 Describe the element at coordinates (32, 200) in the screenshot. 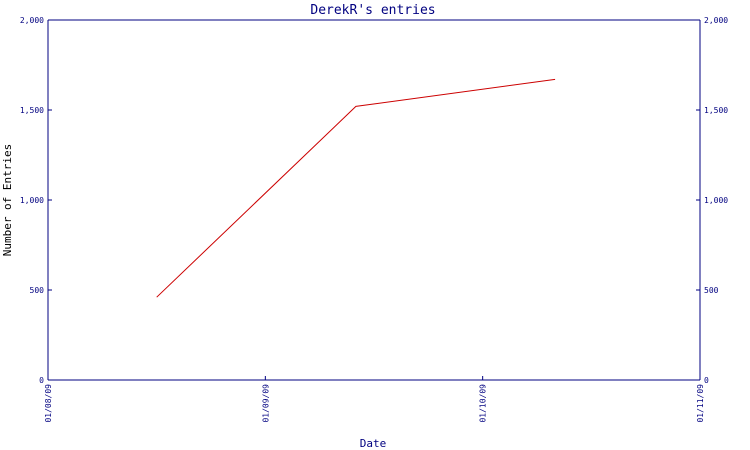

I see `y-tick-label-left: 1,000` at that location.